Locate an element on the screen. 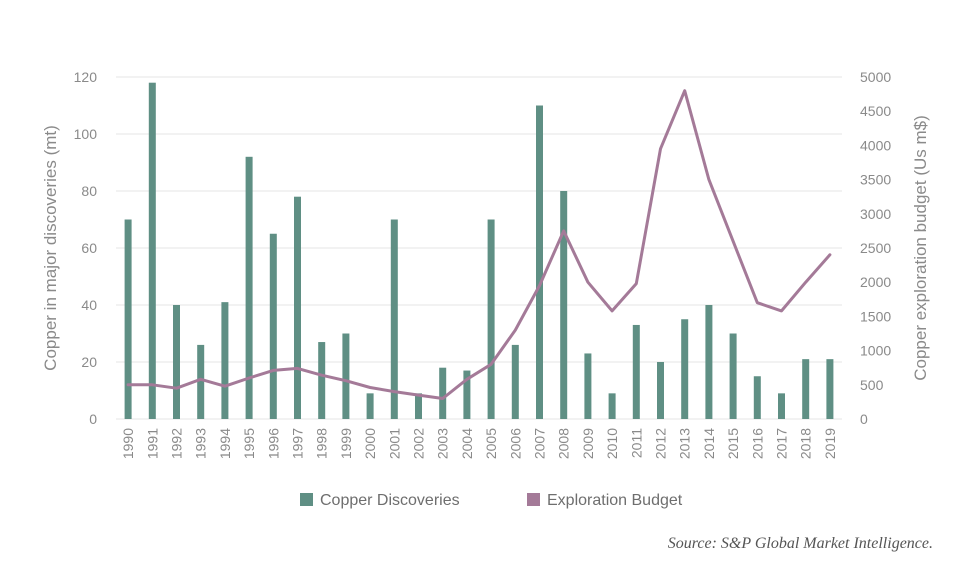 This screenshot has height=571, width=975. right-tick-label: 3000 is located at coordinates (875, 214).